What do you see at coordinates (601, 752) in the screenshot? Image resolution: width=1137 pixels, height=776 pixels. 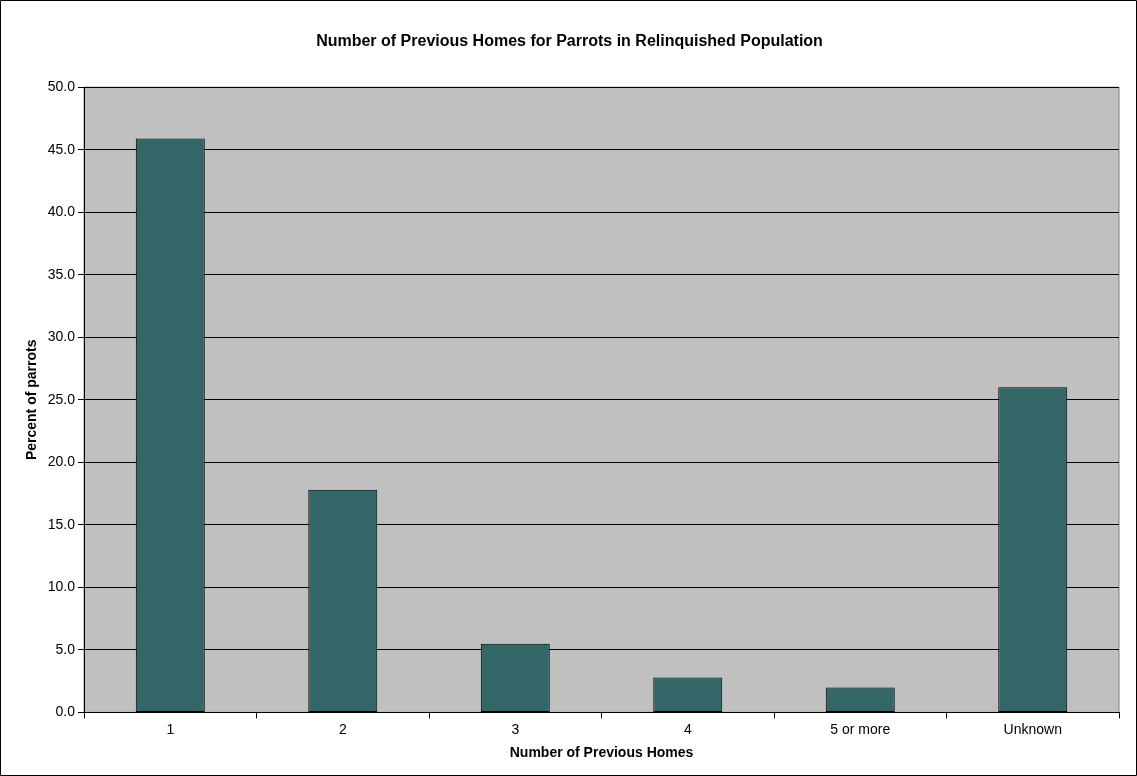 I see `x-axis-title: Number of Previous Homes` at bounding box center [601, 752].